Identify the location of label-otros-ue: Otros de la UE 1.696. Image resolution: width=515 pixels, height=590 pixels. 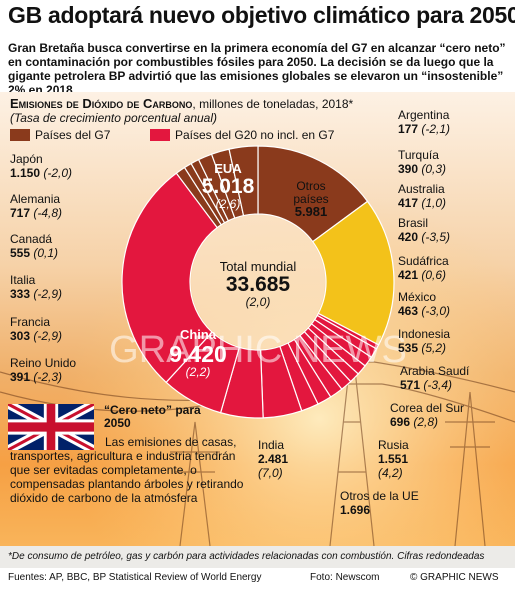
(379, 503).